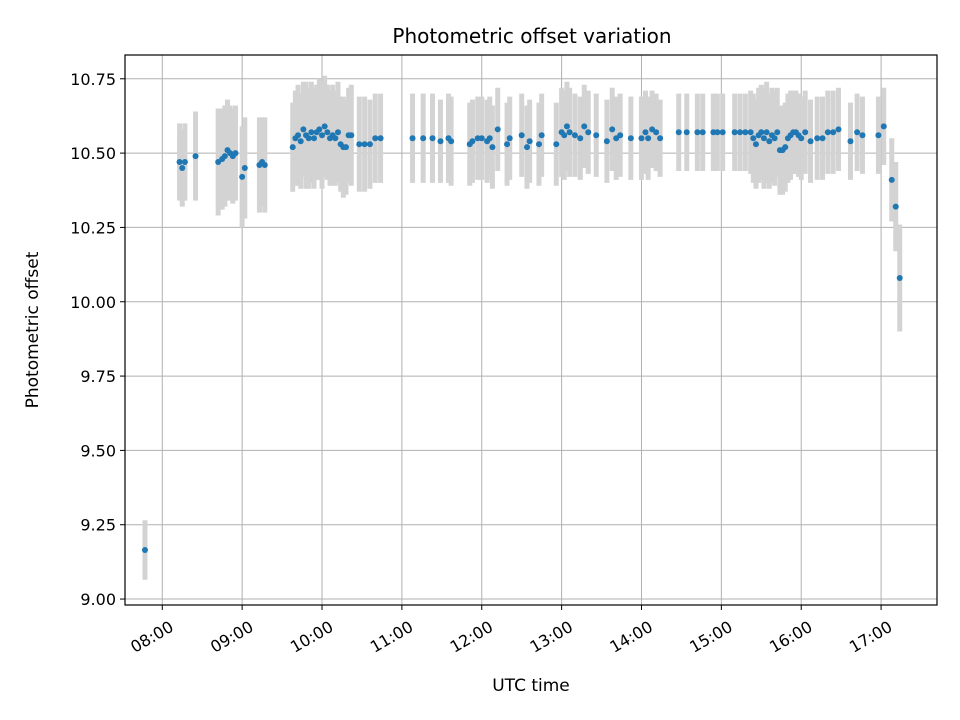 This screenshot has height=720, width=960. What do you see at coordinates (93, 227) in the screenshot?
I see `y-tick-label: 10.25` at bounding box center [93, 227].